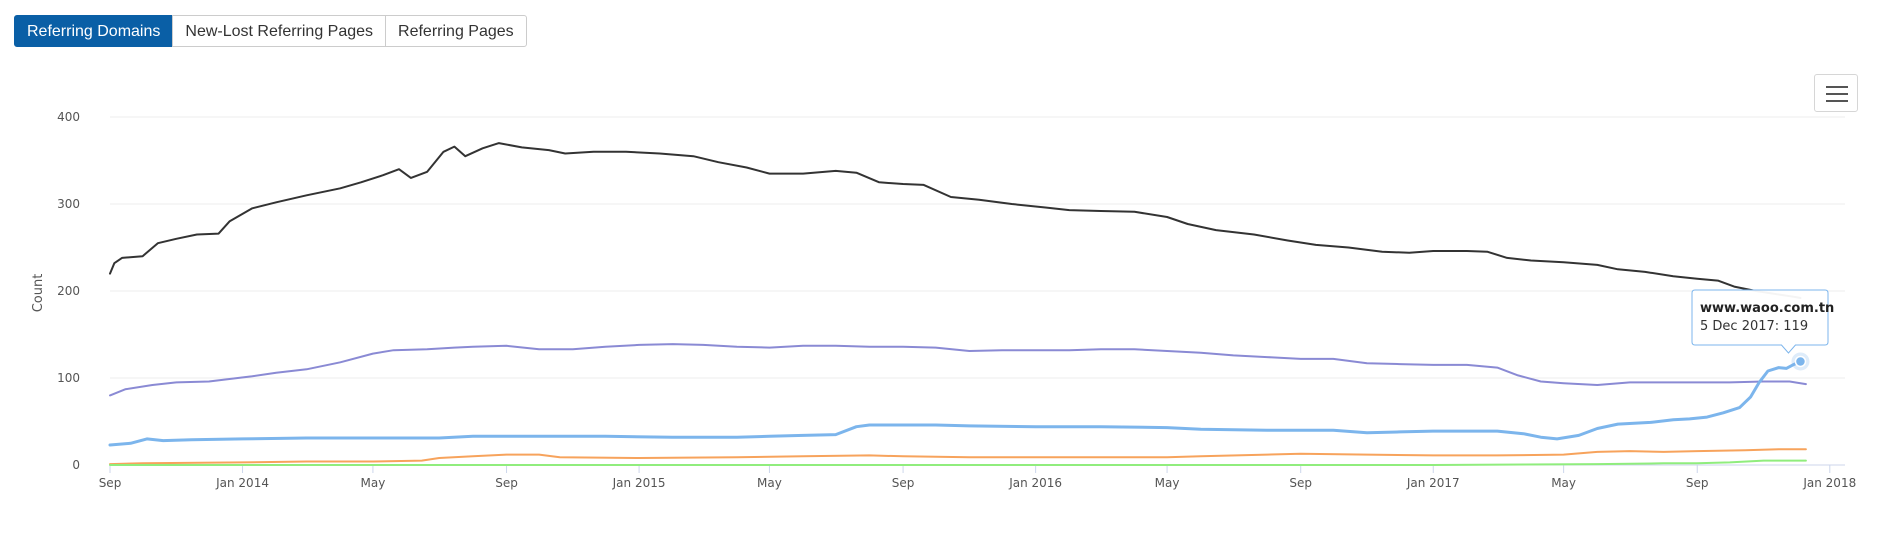  I want to click on x-tick-label: Jan 2018, so click(1829, 483).